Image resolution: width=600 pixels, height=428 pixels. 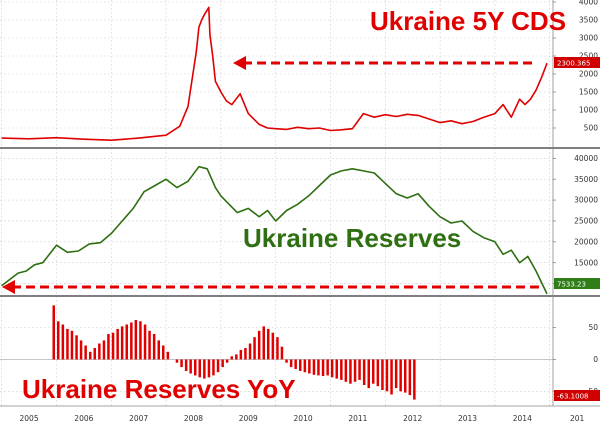 What do you see at coordinates (303, 418) in the screenshot?
I see `x-tick-label: 2010` at bounding box center [303, 418].